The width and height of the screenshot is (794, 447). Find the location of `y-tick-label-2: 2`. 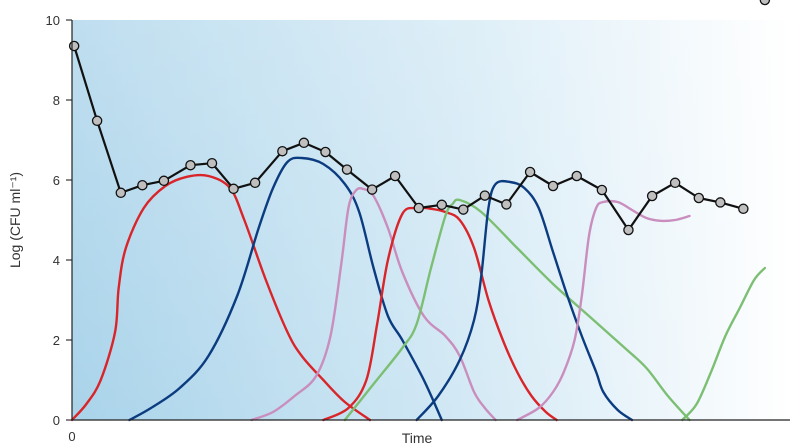

y-tick-label-2: 2 is located at coordinates (56, 340).